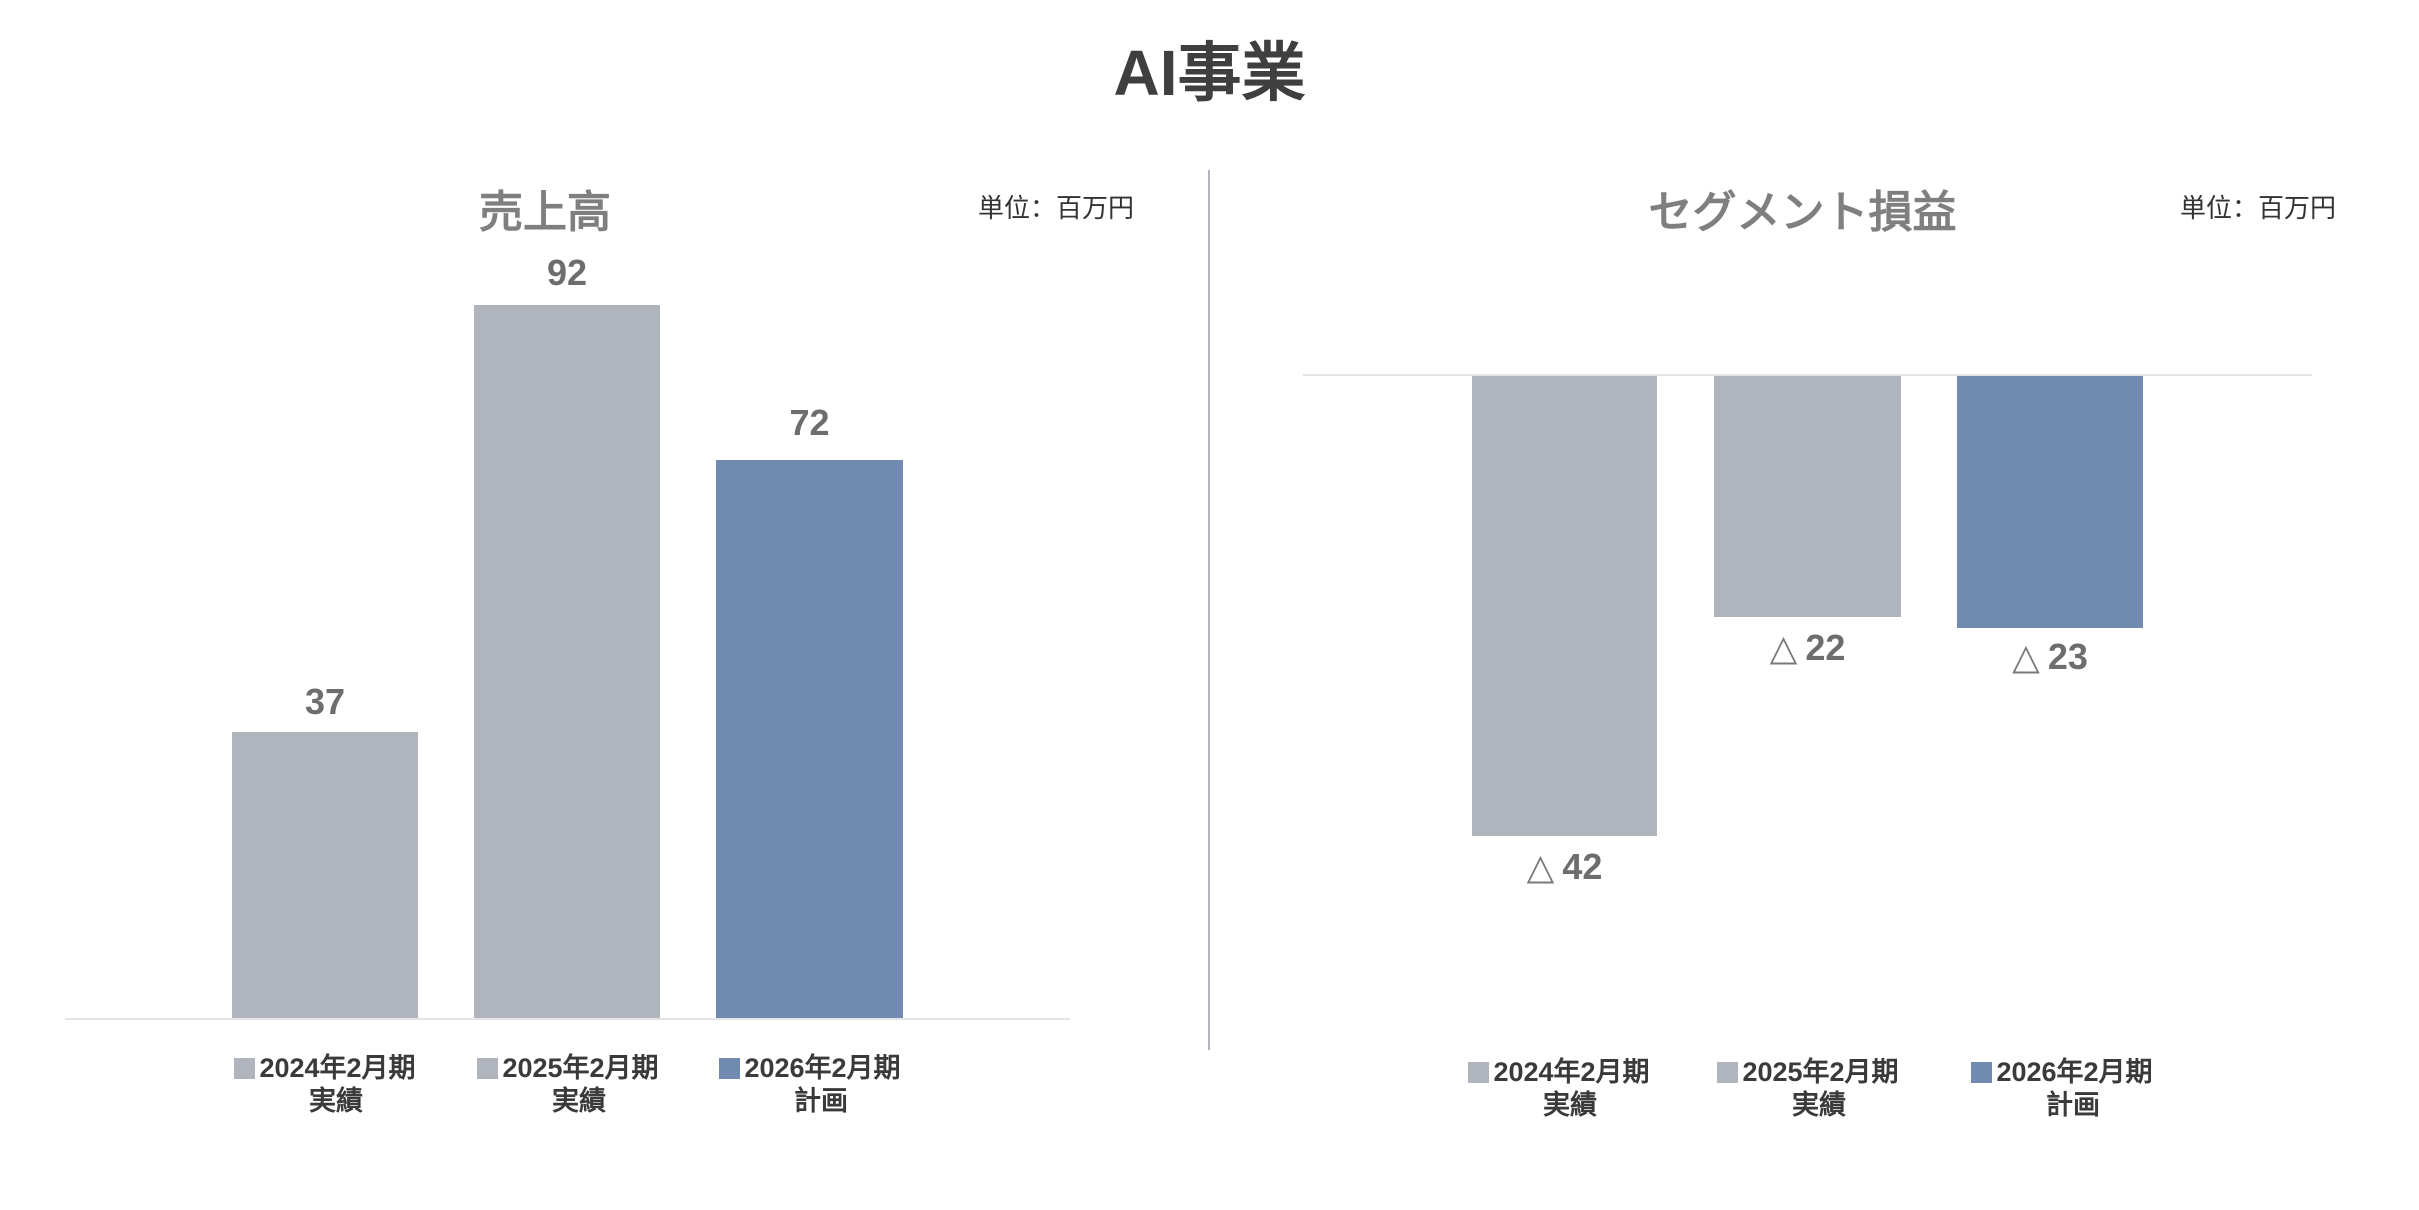 The width and height of the screenshot is (2419, 1210). I want to click on sales-legend-item-2026: 2026年2月期 計画, so click(810, 1085).